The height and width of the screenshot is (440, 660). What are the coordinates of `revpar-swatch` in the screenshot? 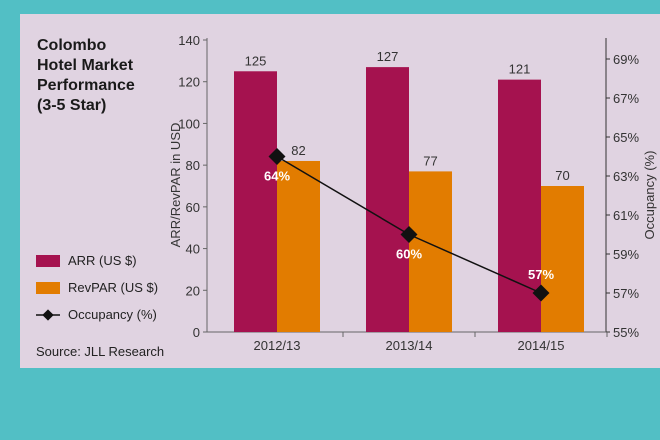 It's located at (48, 287).